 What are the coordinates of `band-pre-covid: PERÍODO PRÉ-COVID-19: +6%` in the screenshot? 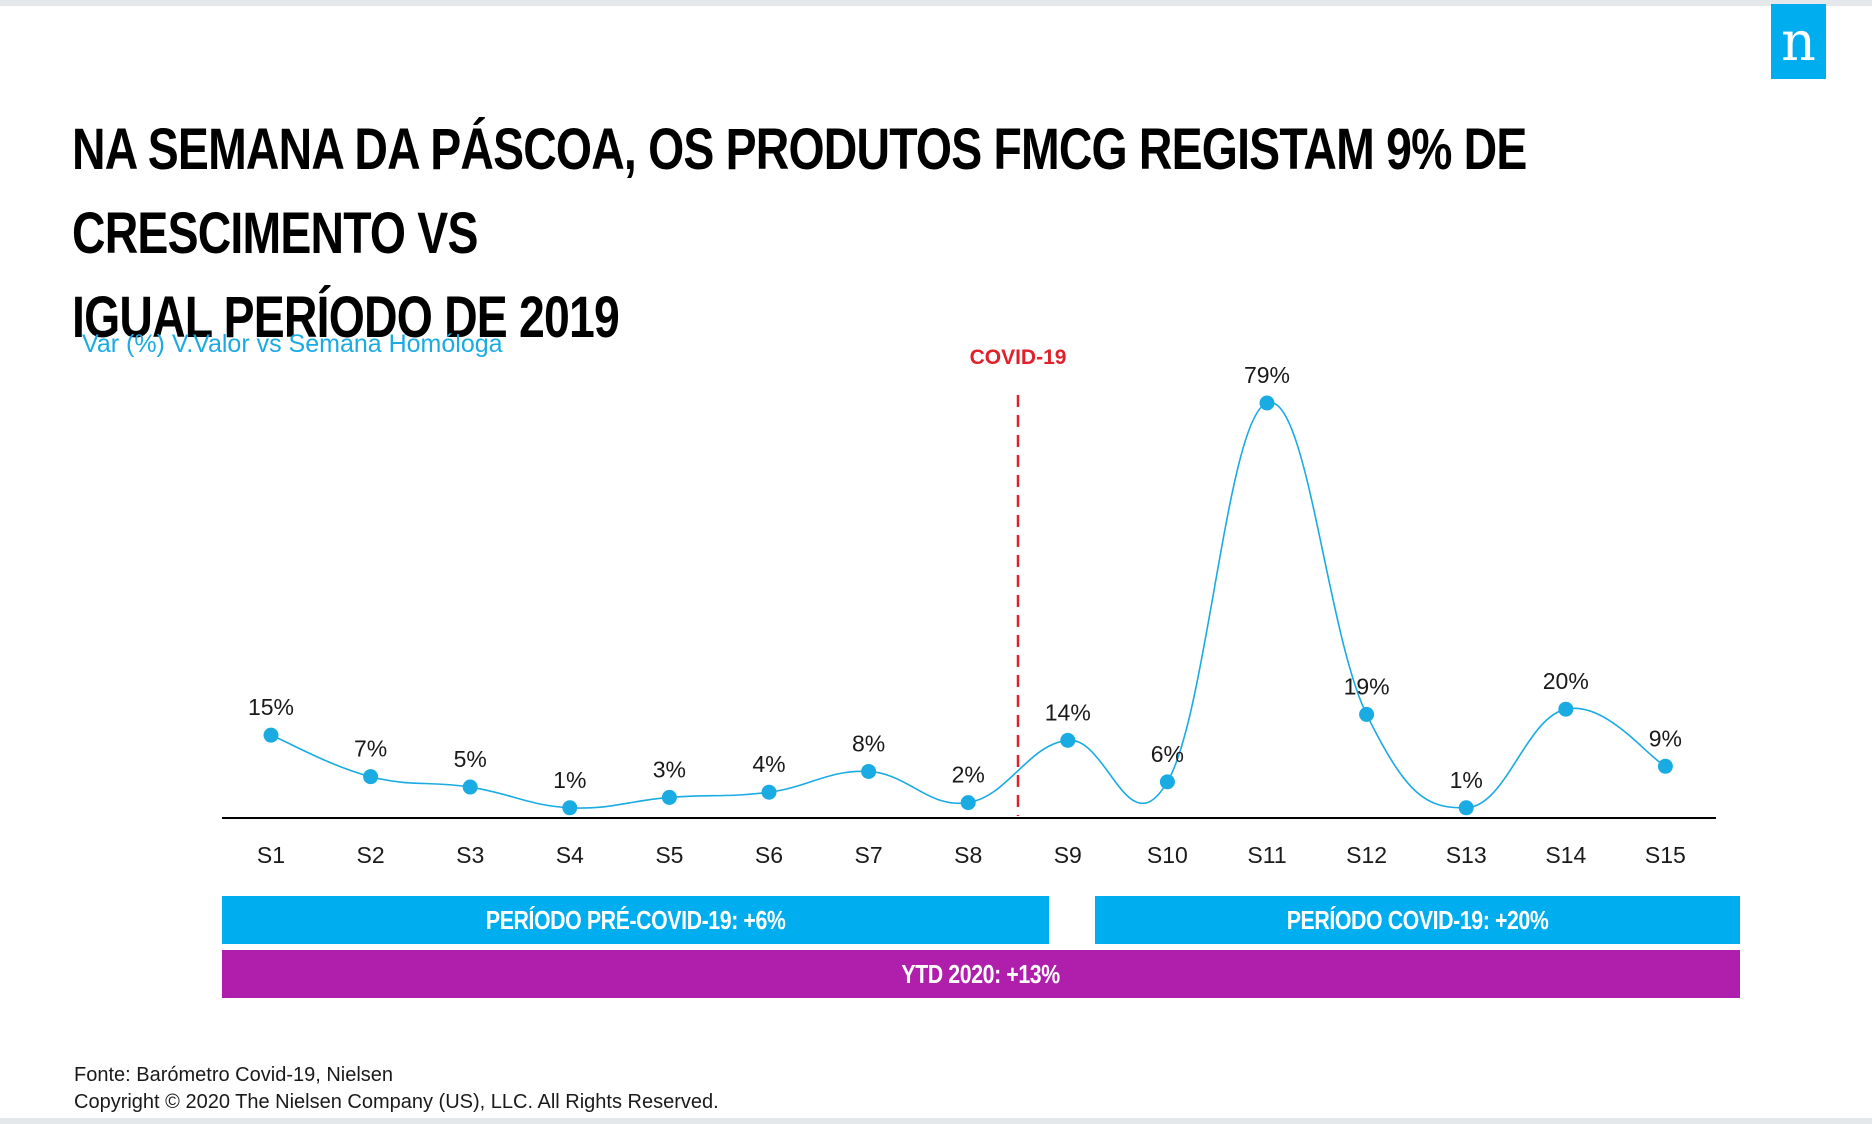 It's located at (635, 920).